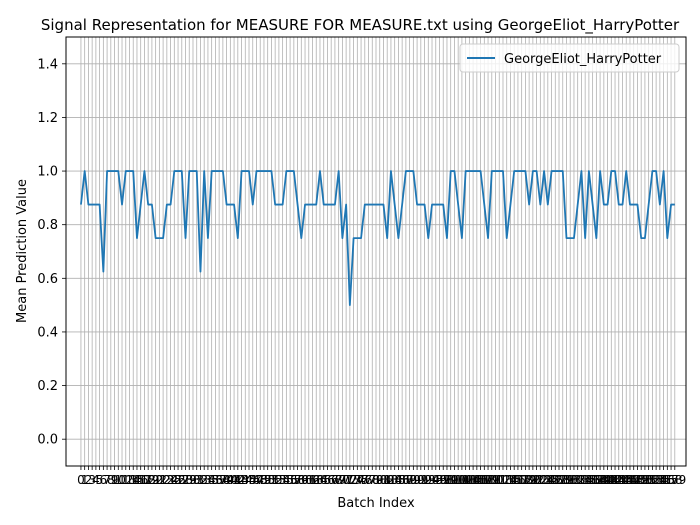 This screenshot has height=525, width=700. What do you see at coordinates (484, 480) in the screenshot?
I see `x-tick-label: 108` at bounding box center [484, 480].